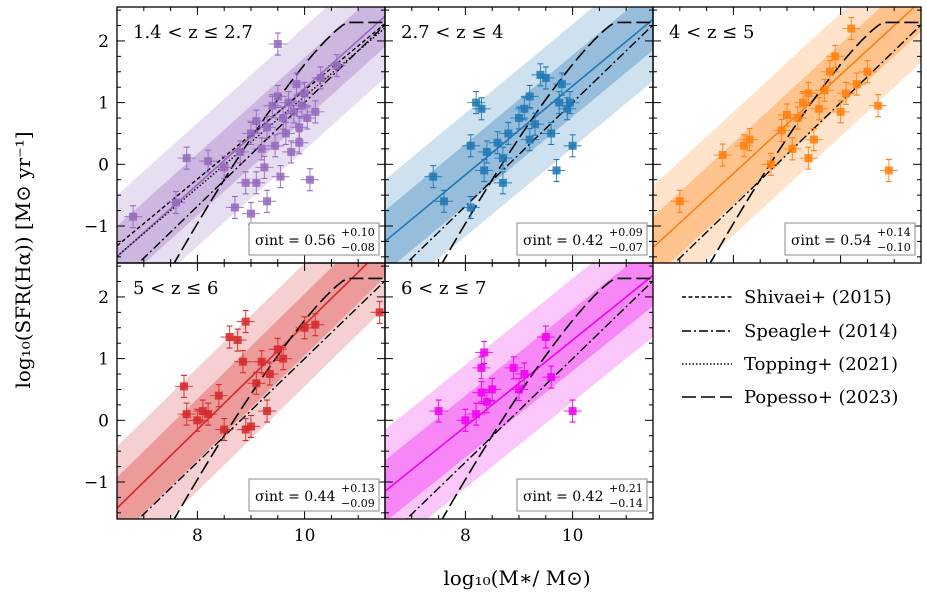 The width and height of the screenshot is (927, 595). Describe the element at coordinates (103, 360) in the screenshot. I see `y-tick-label: 1` at that location.